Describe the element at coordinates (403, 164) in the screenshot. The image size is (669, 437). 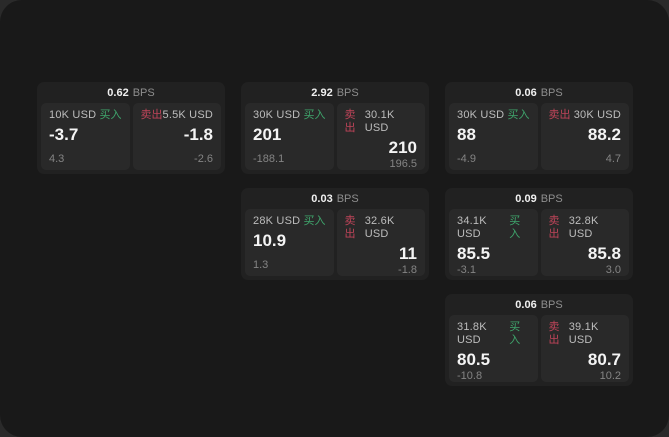
I see `sell-delta: 196.5` at that location.